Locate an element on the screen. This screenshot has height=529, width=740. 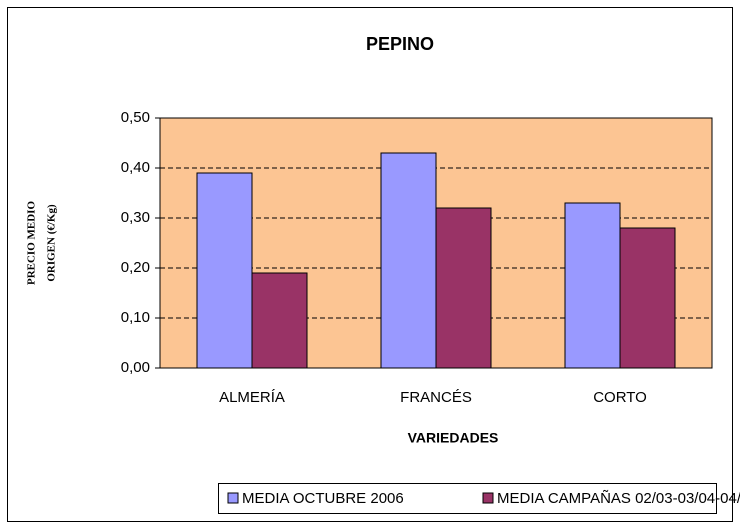
y-axis-title: ORIGEN (€/Kg) is located at coordinates (52, 243).